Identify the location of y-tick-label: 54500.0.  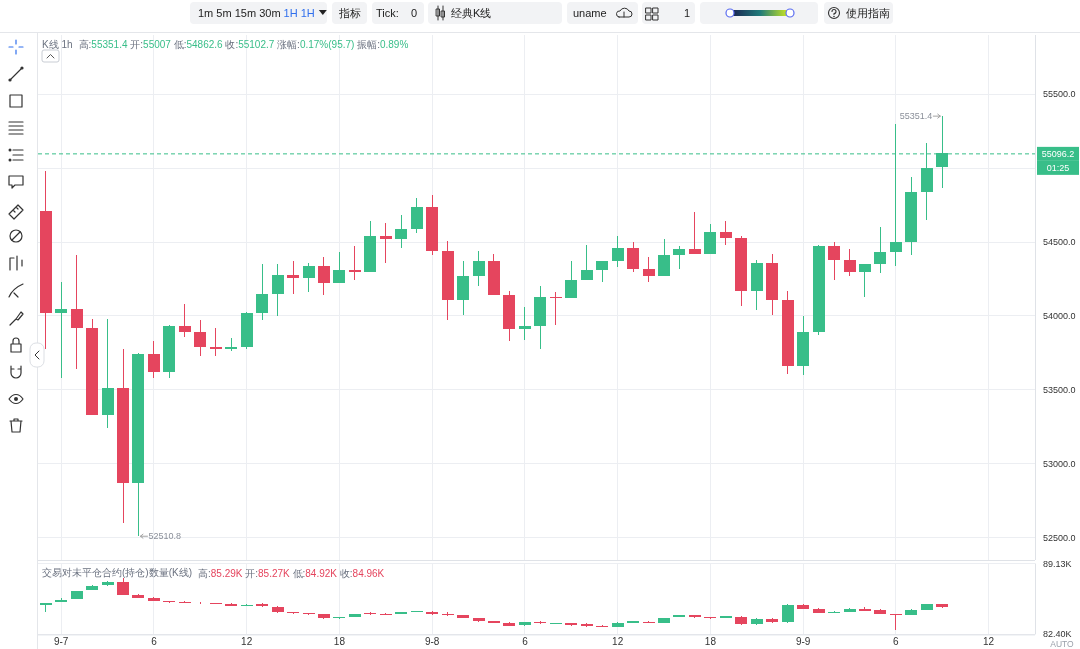
(1059, 242).